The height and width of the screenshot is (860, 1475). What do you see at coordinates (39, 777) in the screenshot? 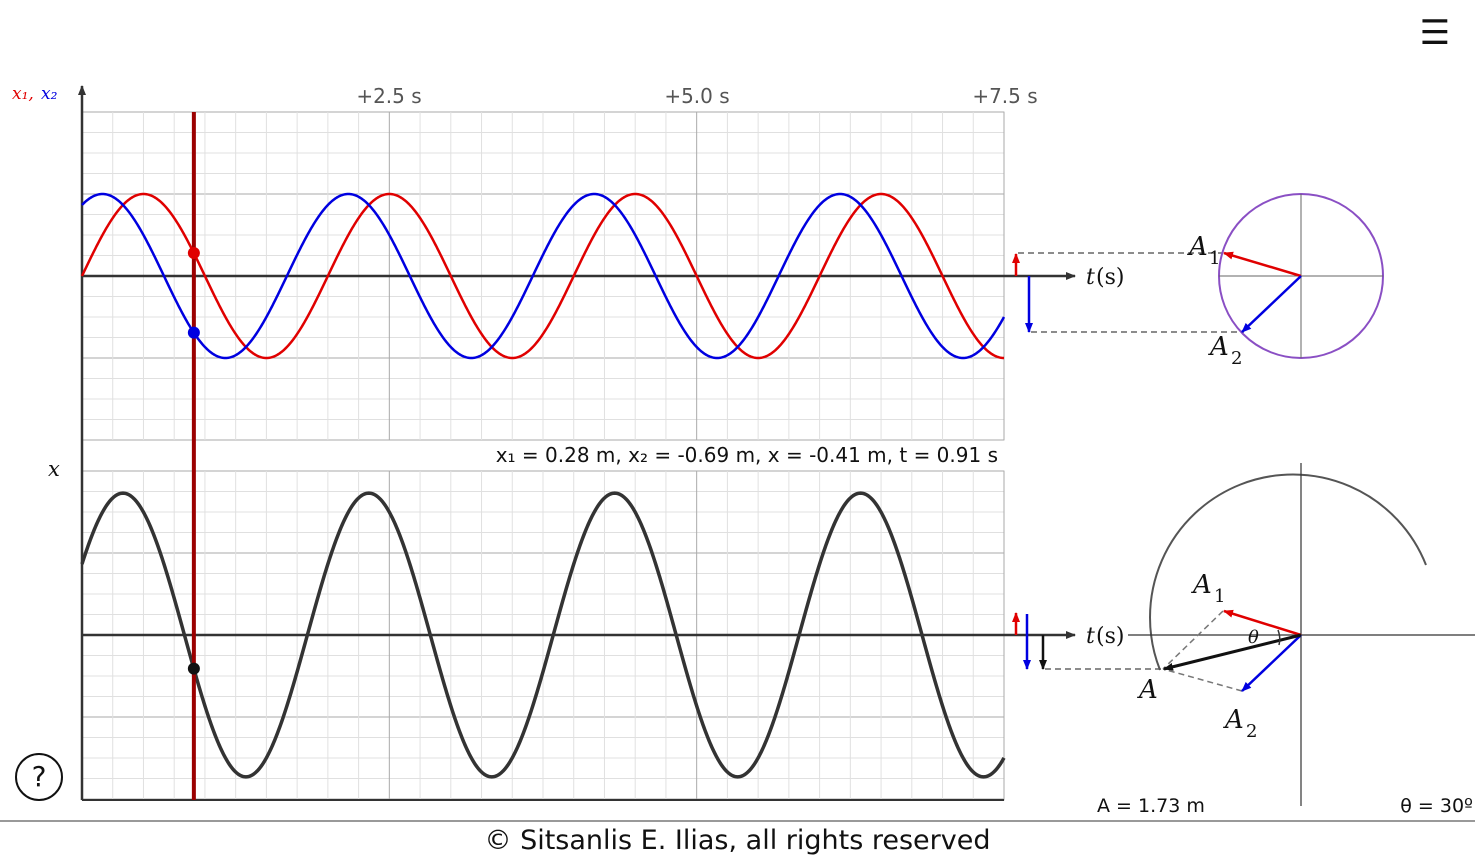
I see `help-icon: ?` at bounding box center [39, 777].